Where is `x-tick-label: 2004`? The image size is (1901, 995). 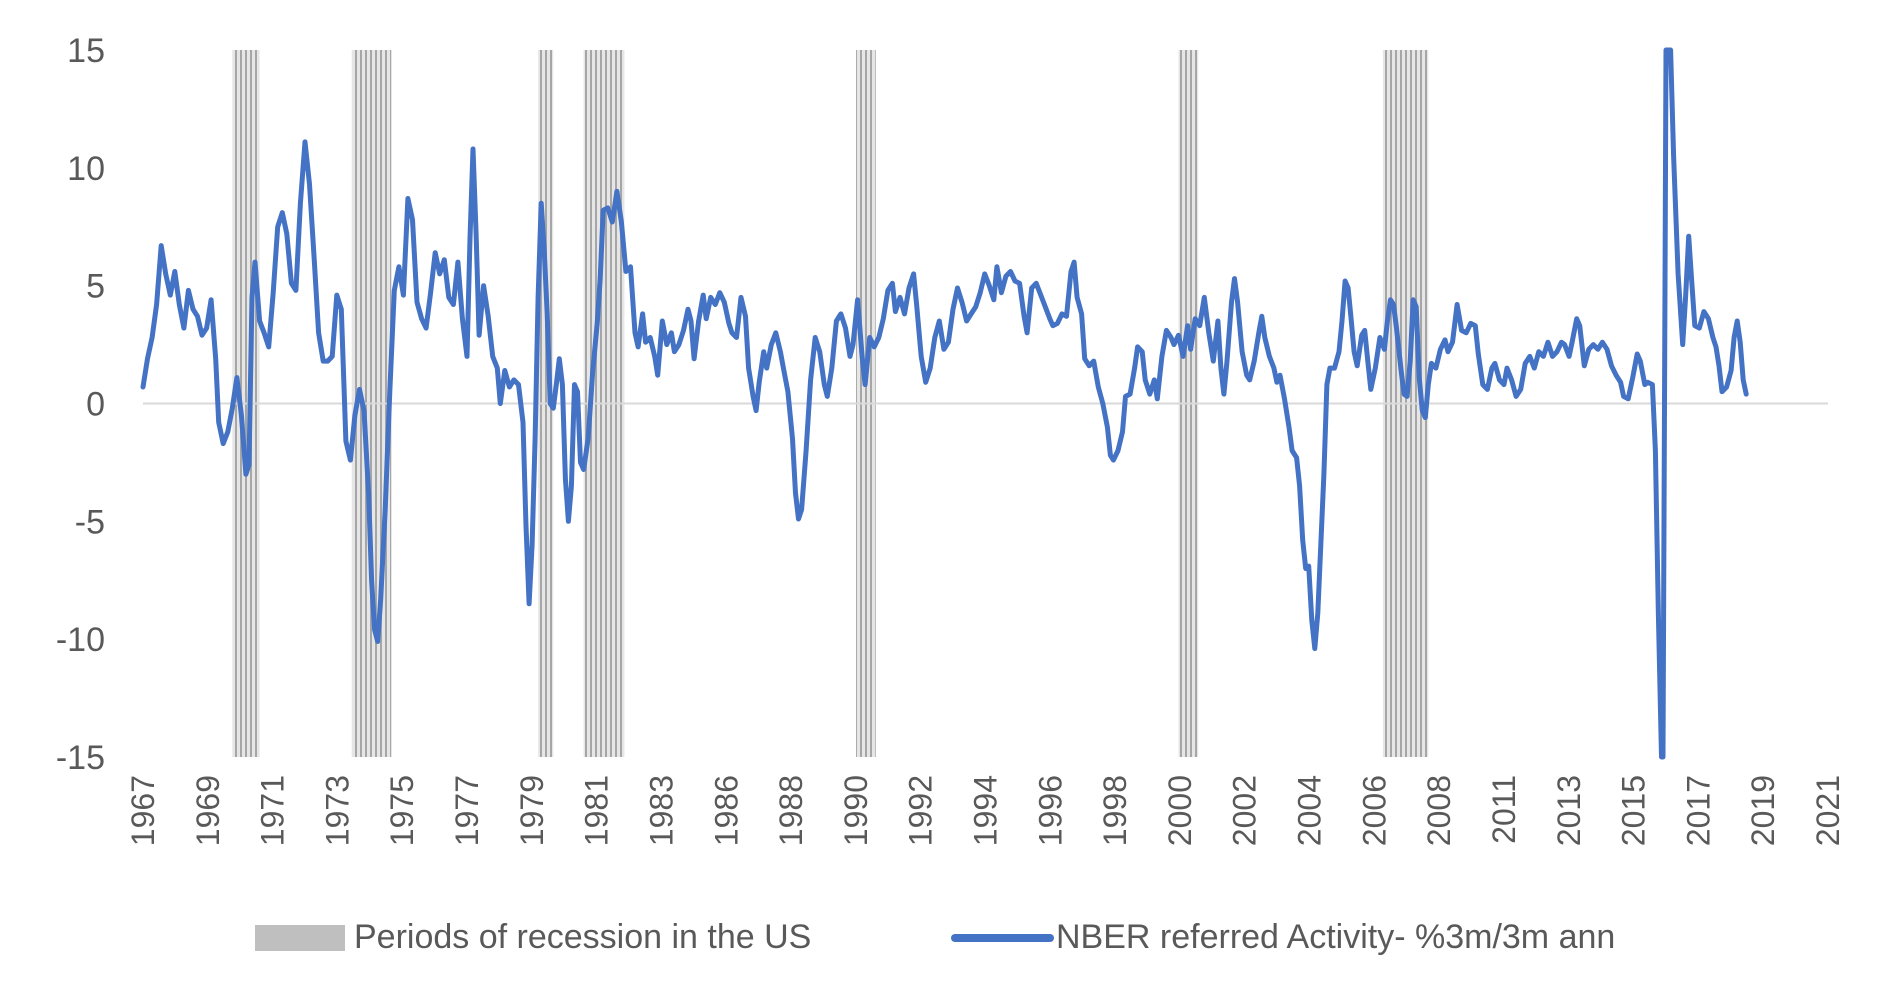
x-tick-label: 2004 is located at coordinates (1310, 810).